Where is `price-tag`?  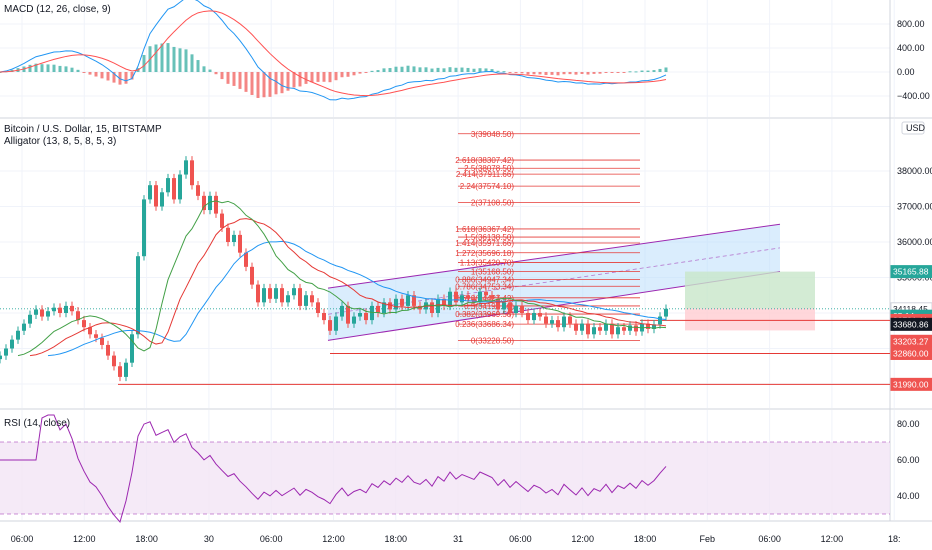 price-tag is located at coordinates (911, 324).